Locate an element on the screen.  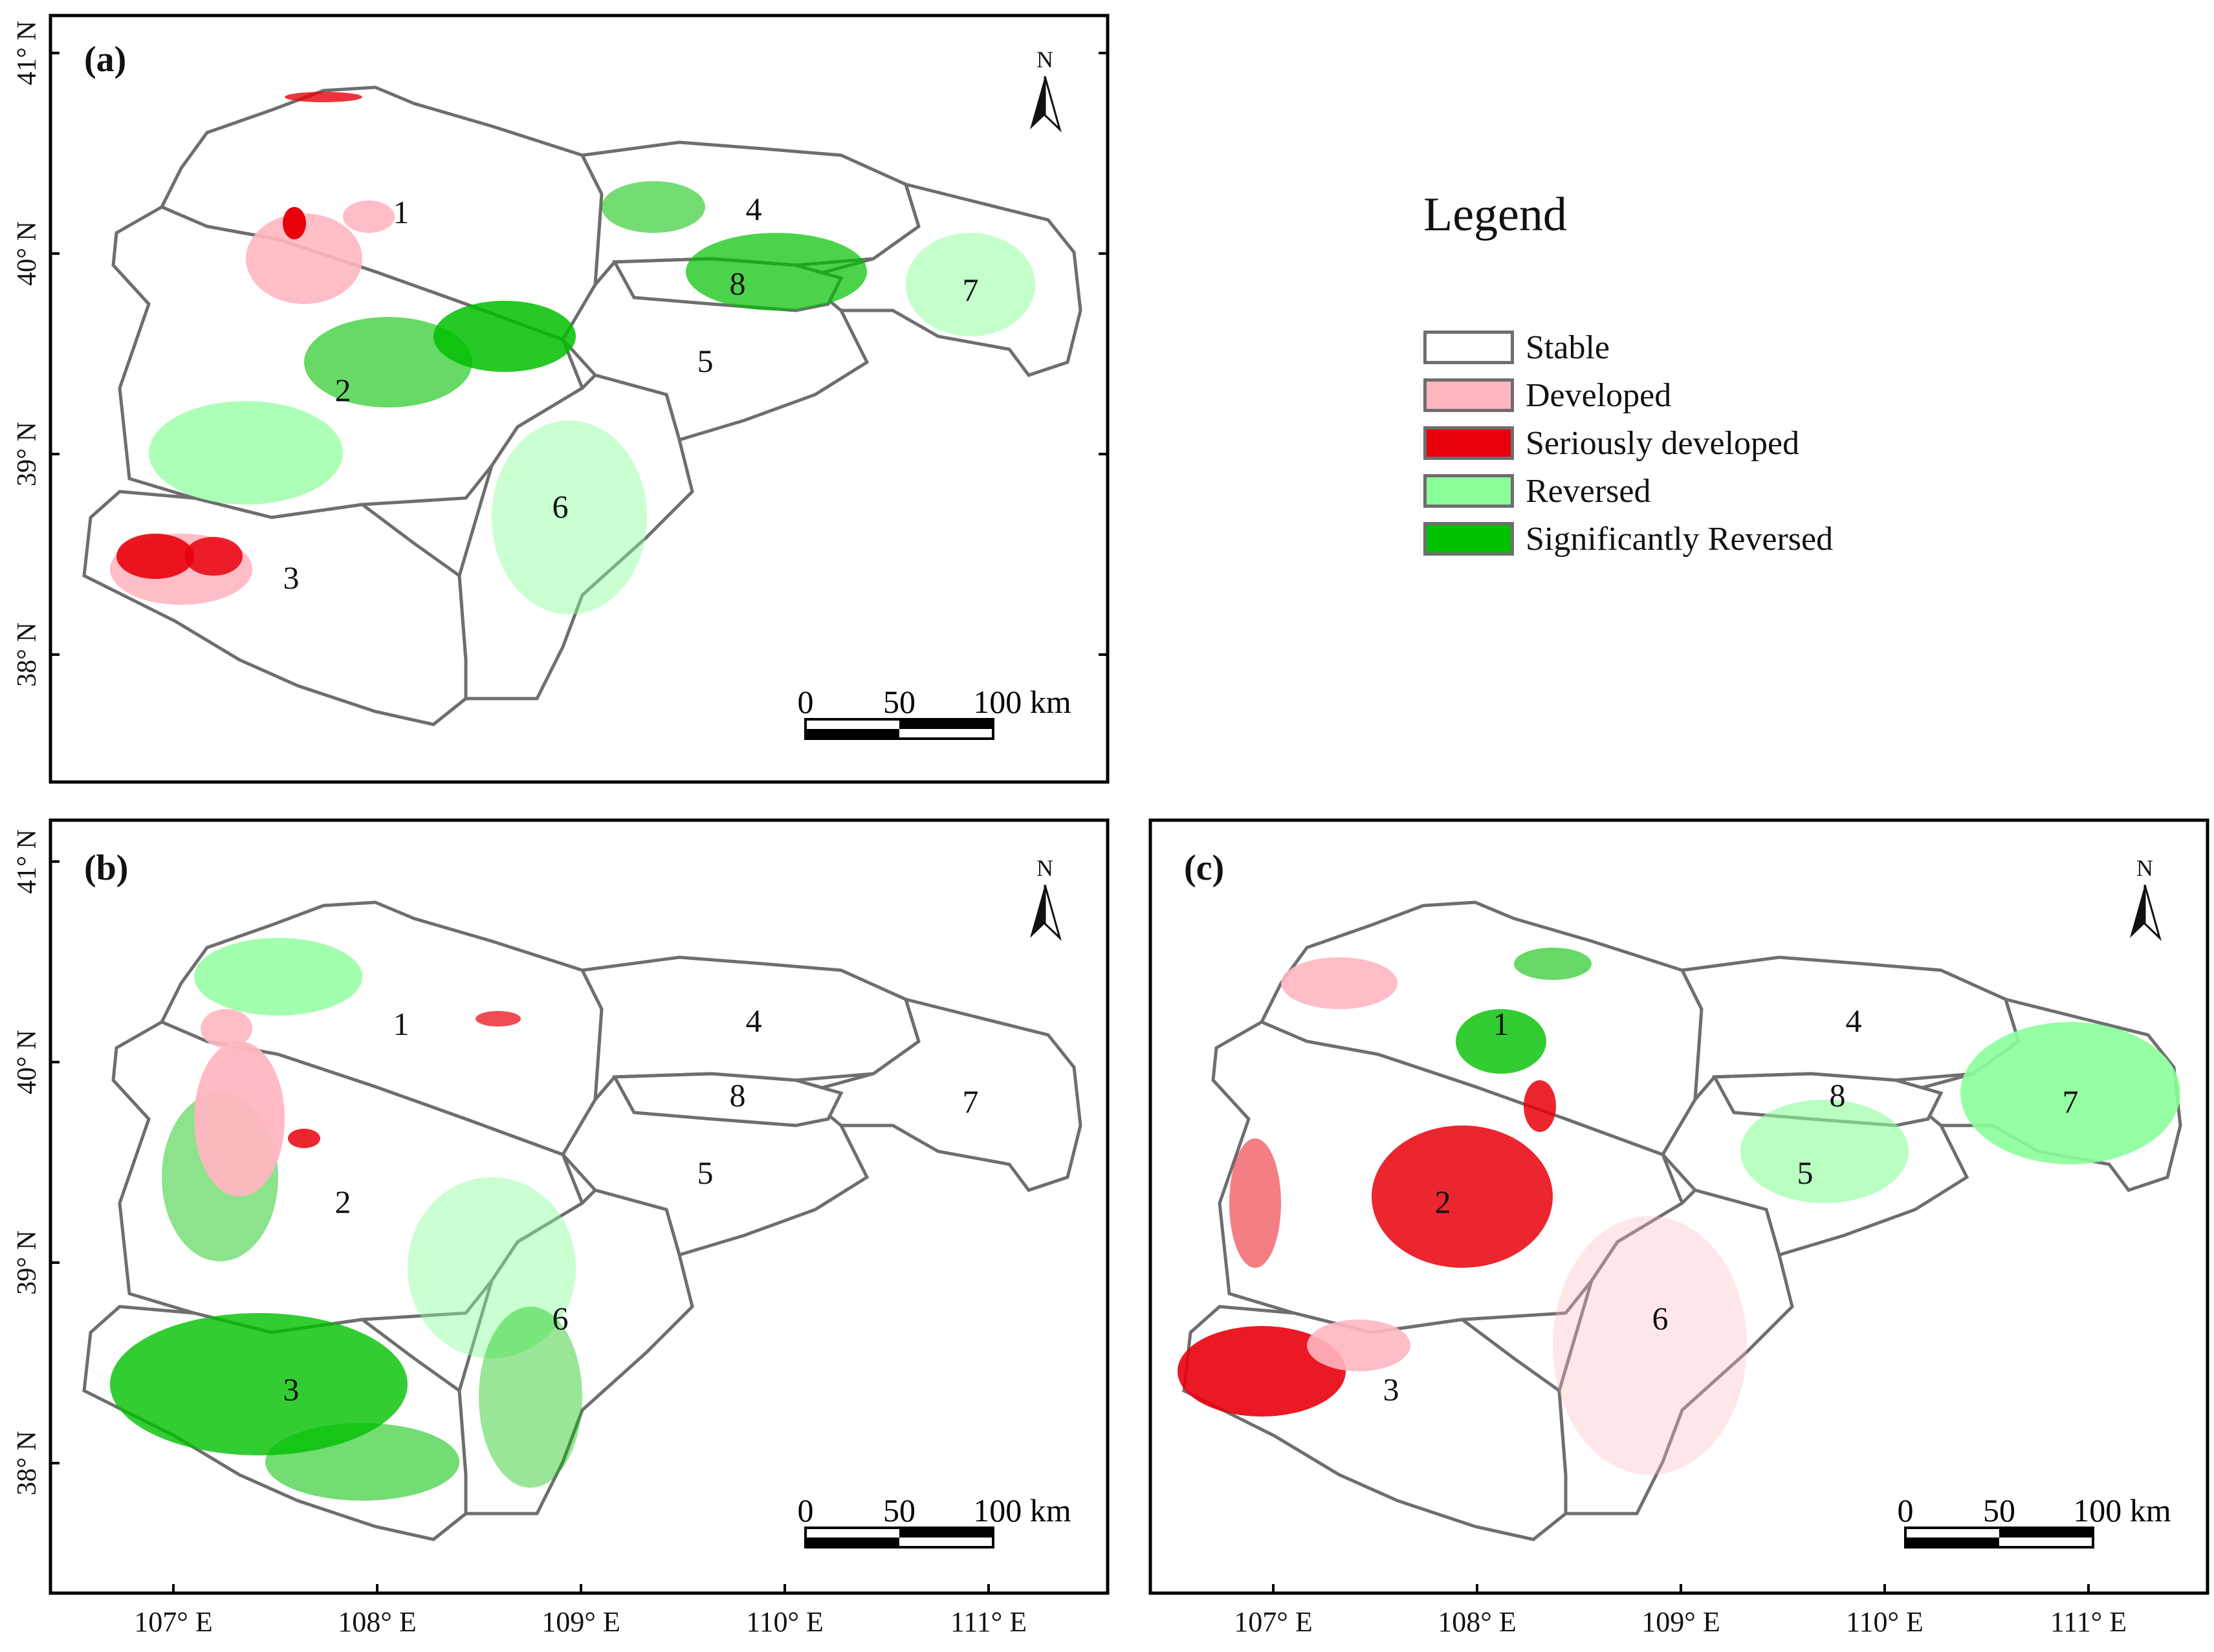
legend-item: Reversed is located at coordinates (1628, 491).